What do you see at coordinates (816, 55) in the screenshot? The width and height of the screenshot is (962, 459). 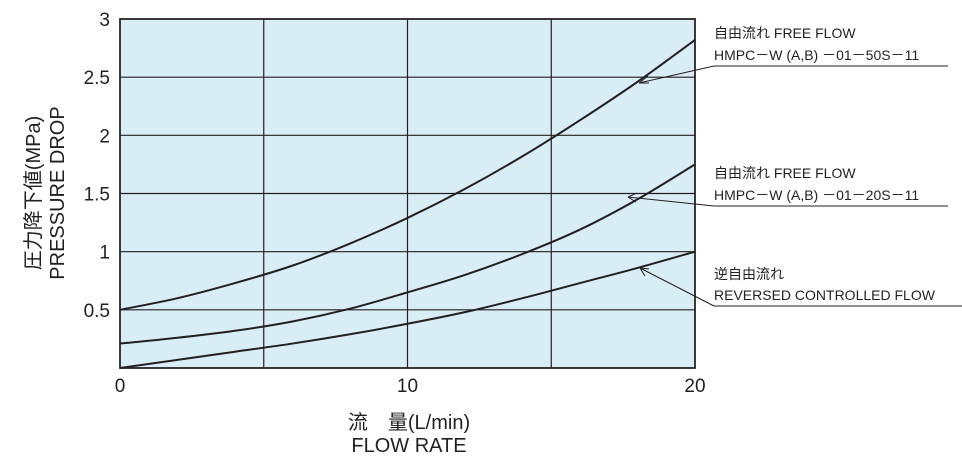 I see `series-1-label-model: HMPC－W (A,B) －01－50S－11` at bounding box center [816, 55].